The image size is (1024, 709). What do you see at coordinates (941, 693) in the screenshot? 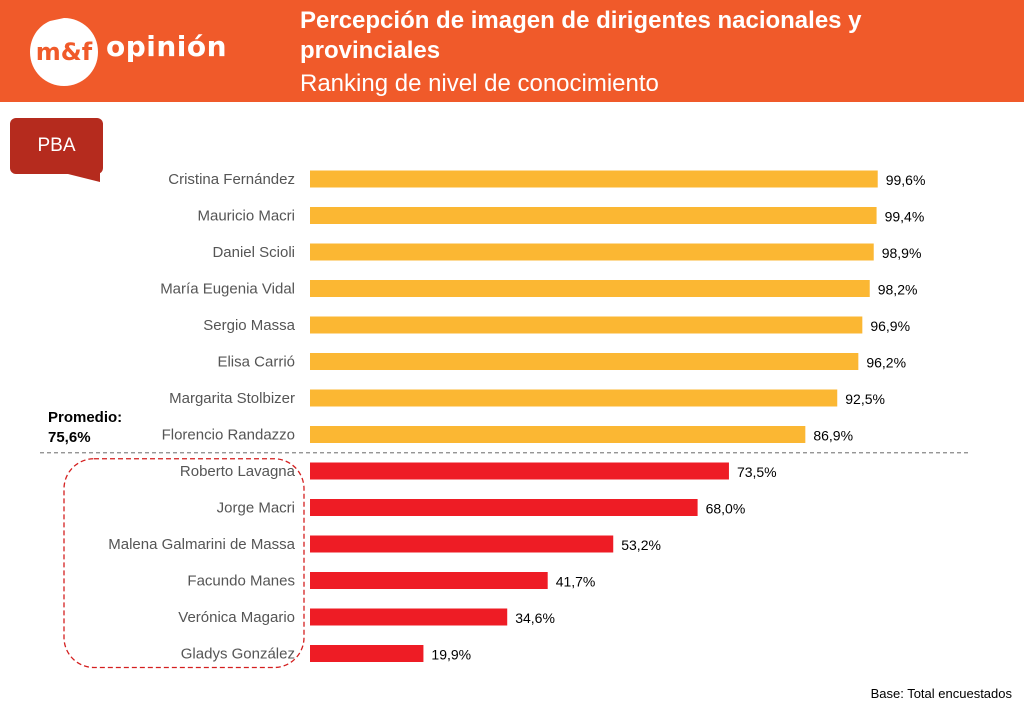
I see `base-note: Base: Total encuestados` at bounding box center [941, 693].